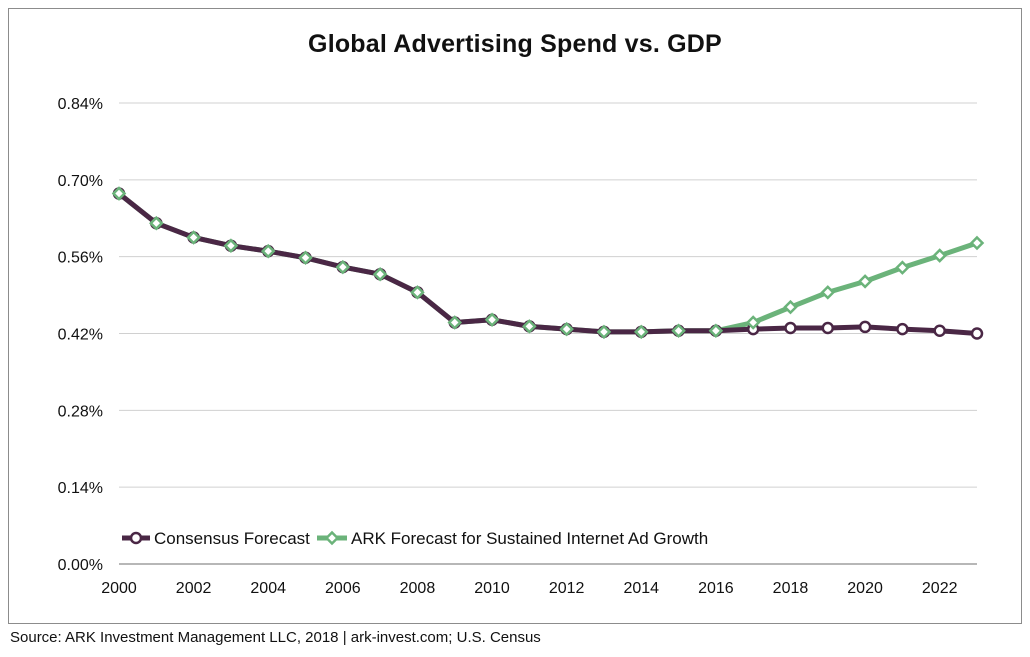  What do you see at coordinates (136, 538) in the screenshot?
I see `legend-marker-consensus` at bounding box center [136, 538].